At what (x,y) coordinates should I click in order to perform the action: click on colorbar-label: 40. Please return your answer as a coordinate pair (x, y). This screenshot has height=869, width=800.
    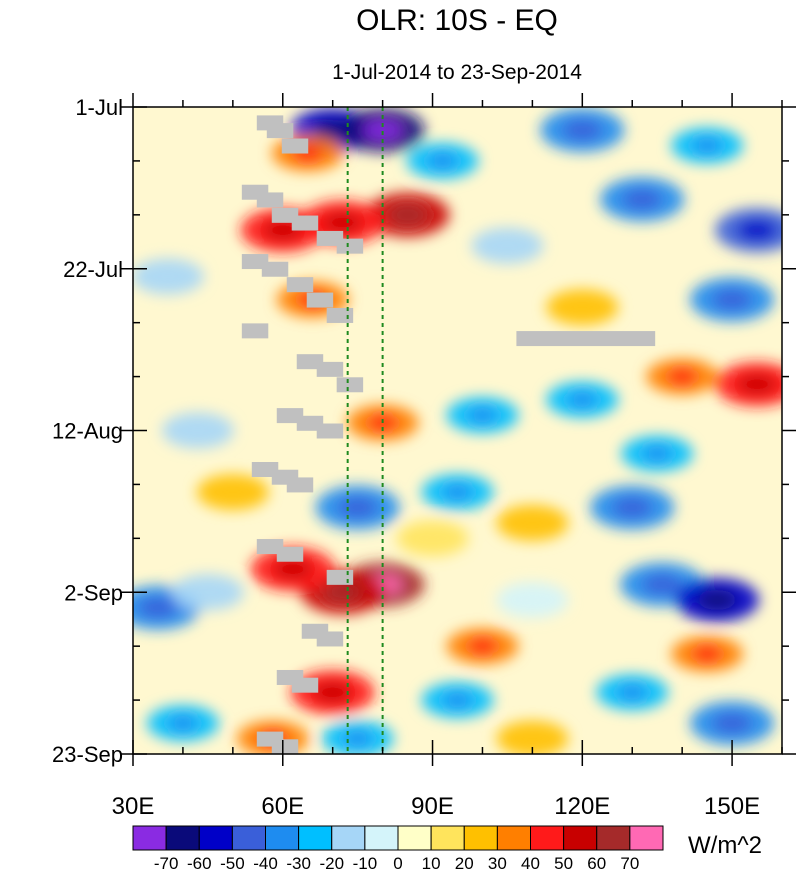
    Looking at the image, I should click on (530, 861).